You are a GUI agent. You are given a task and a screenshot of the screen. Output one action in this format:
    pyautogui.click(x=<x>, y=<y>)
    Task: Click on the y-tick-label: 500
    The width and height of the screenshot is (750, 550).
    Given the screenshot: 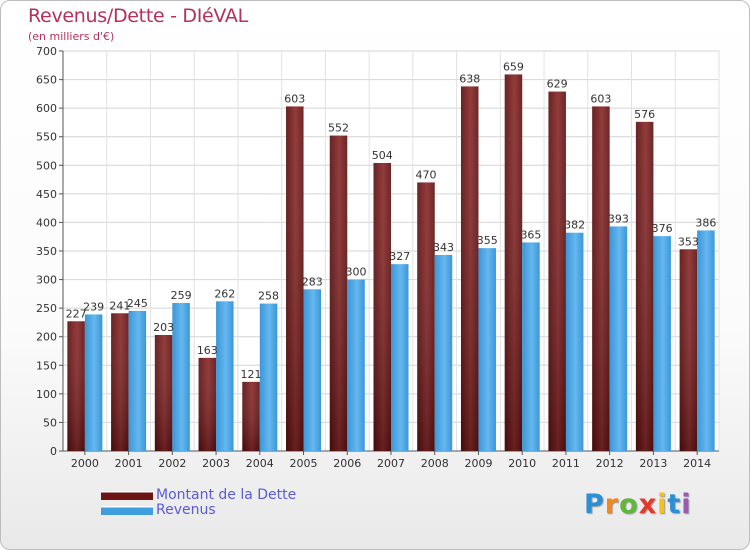 What is the action you would take?
    pyautogui.click(x=46, y=165)
    